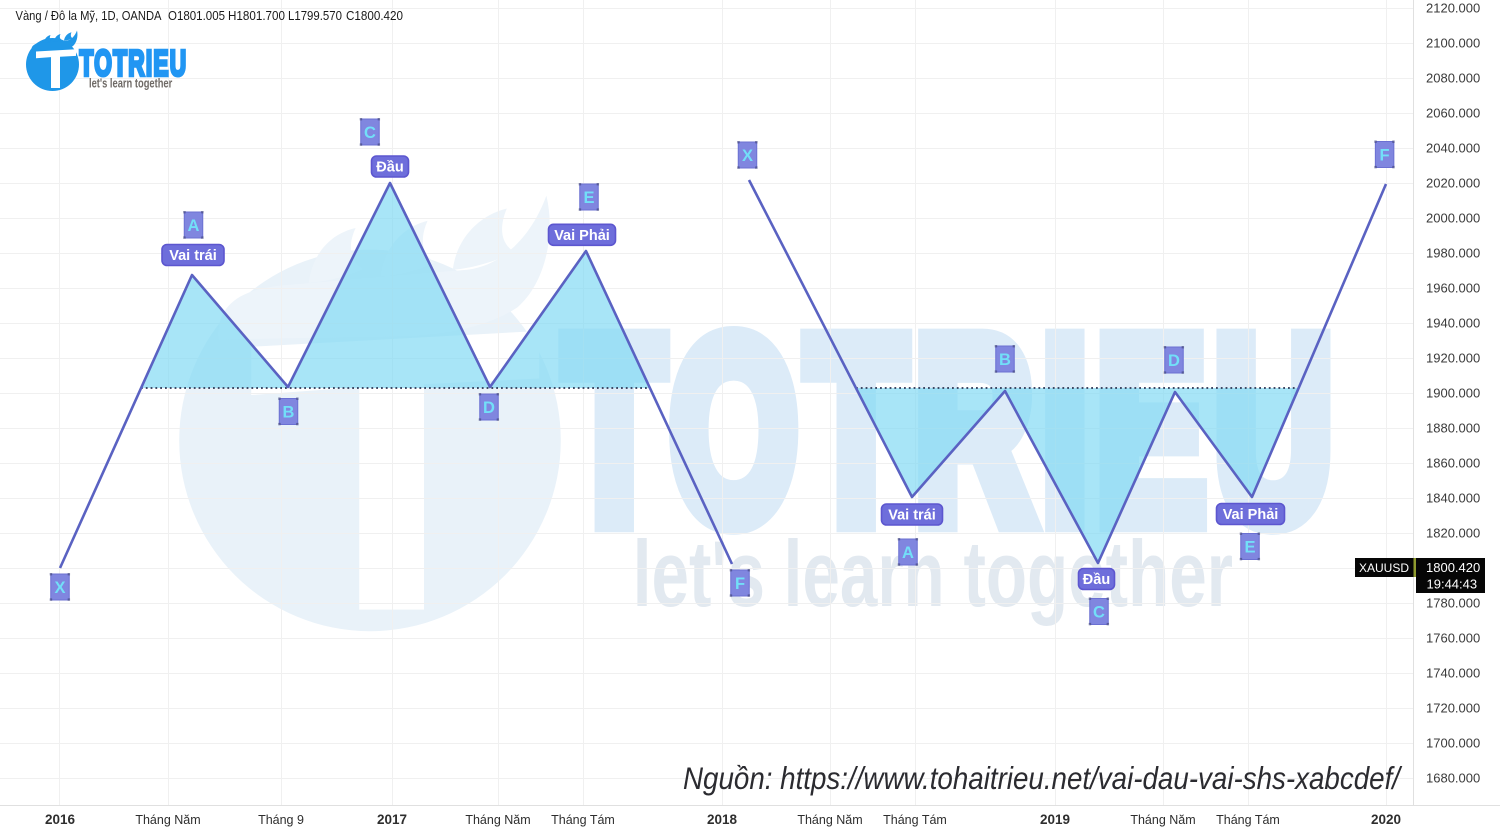 This screenshot has width=1500, height=840. I want to click on svg-text: 2018, so click(722, 819).